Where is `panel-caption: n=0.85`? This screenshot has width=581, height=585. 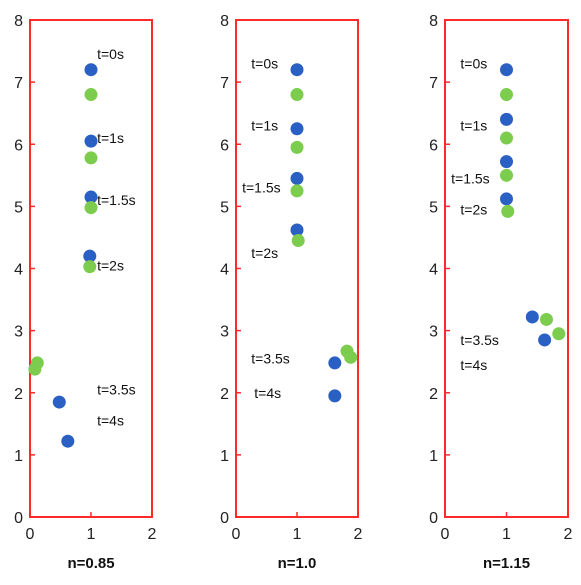
panel-caption: n=0.85 is located at coordinates (90, 563).